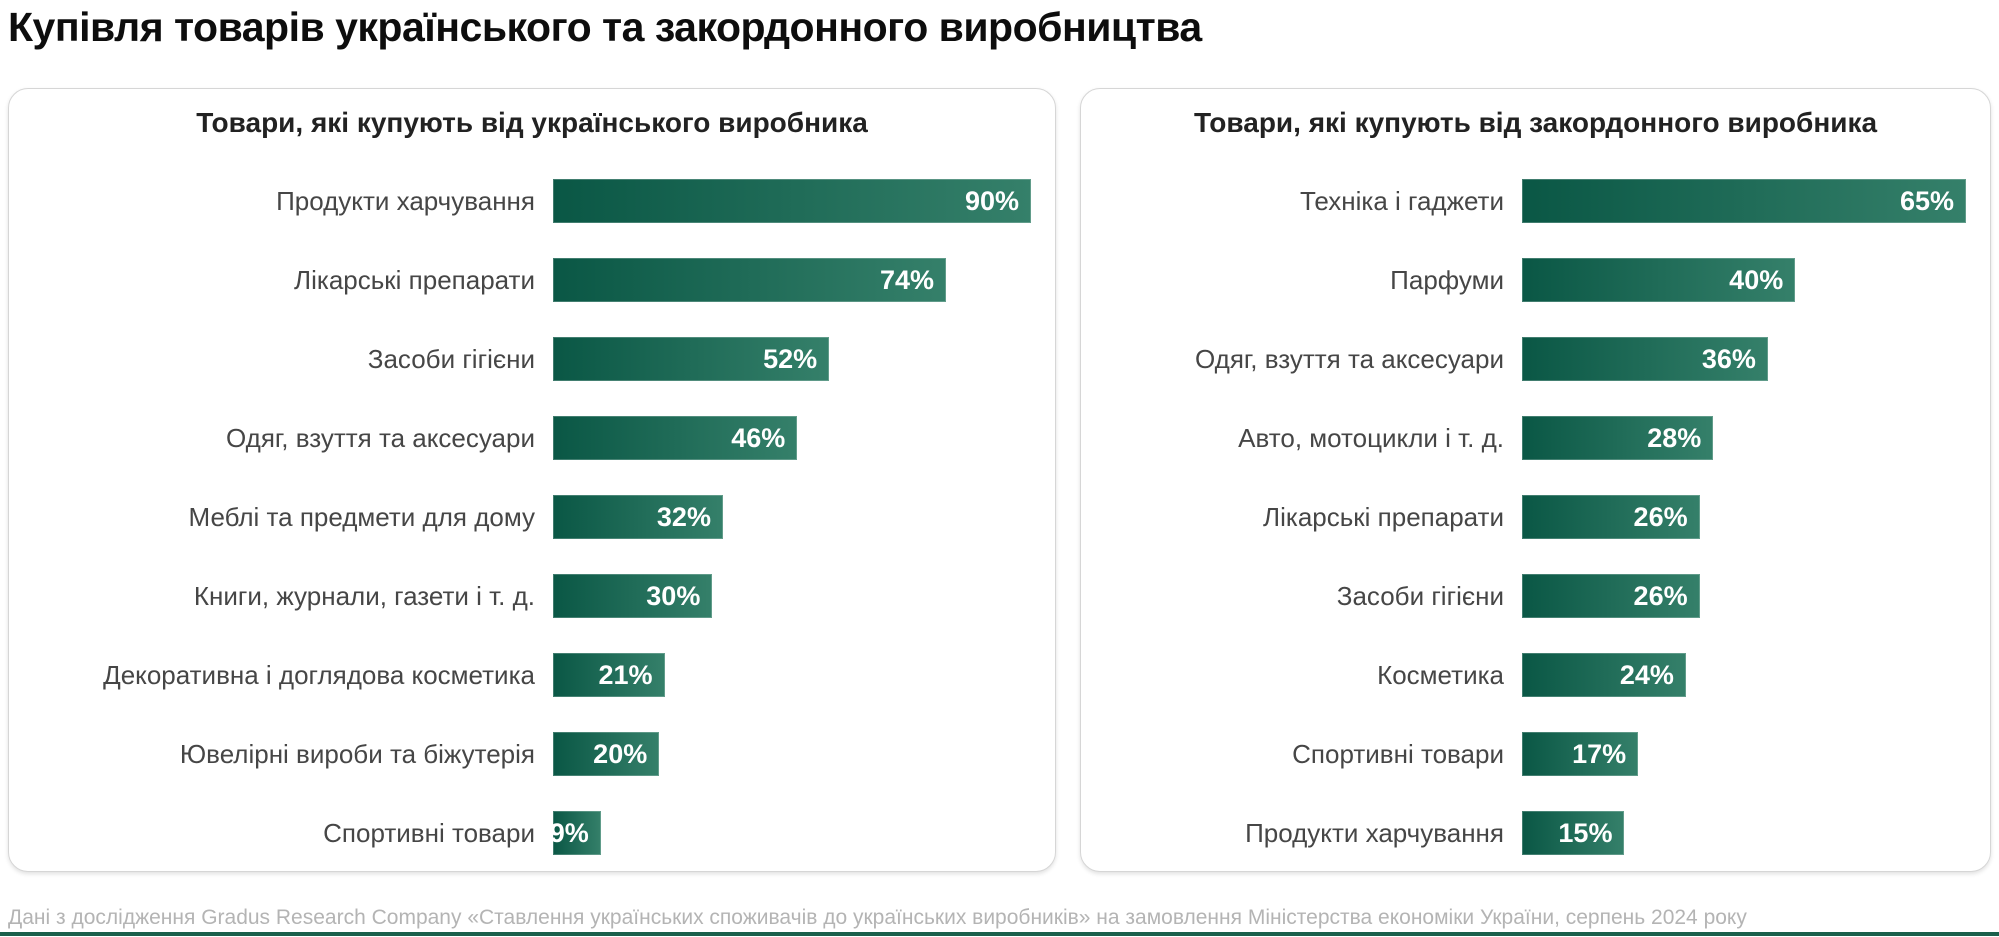 The width and height of the screenshot is (1999, 937). I want to click on chart-row: Авто, мотоцикли і т. д. 28%, so click(1535, 438).